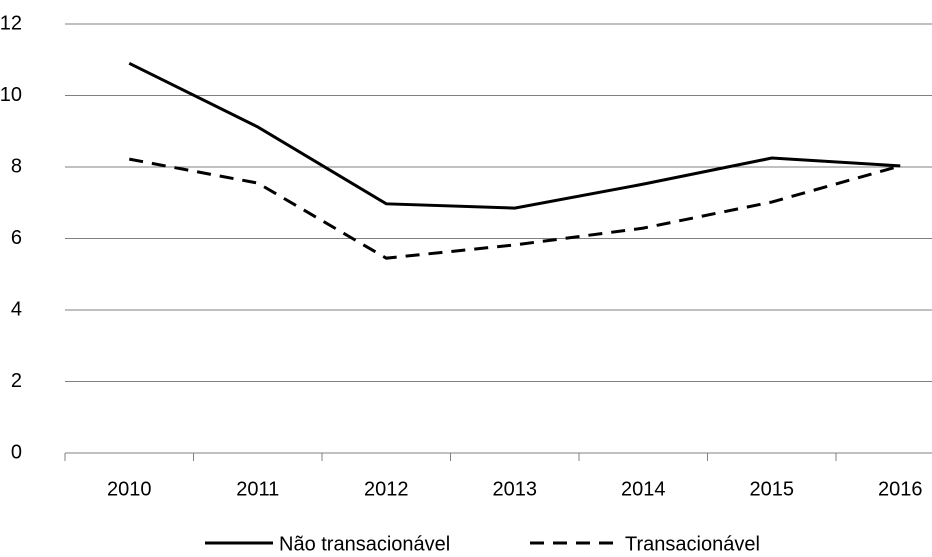 This screenshot has width=932, height=557. What do you see at coordinates (900, 489) in the screenshot?
I see `x-tick-label: 2016` at bounding box center [900, 489].